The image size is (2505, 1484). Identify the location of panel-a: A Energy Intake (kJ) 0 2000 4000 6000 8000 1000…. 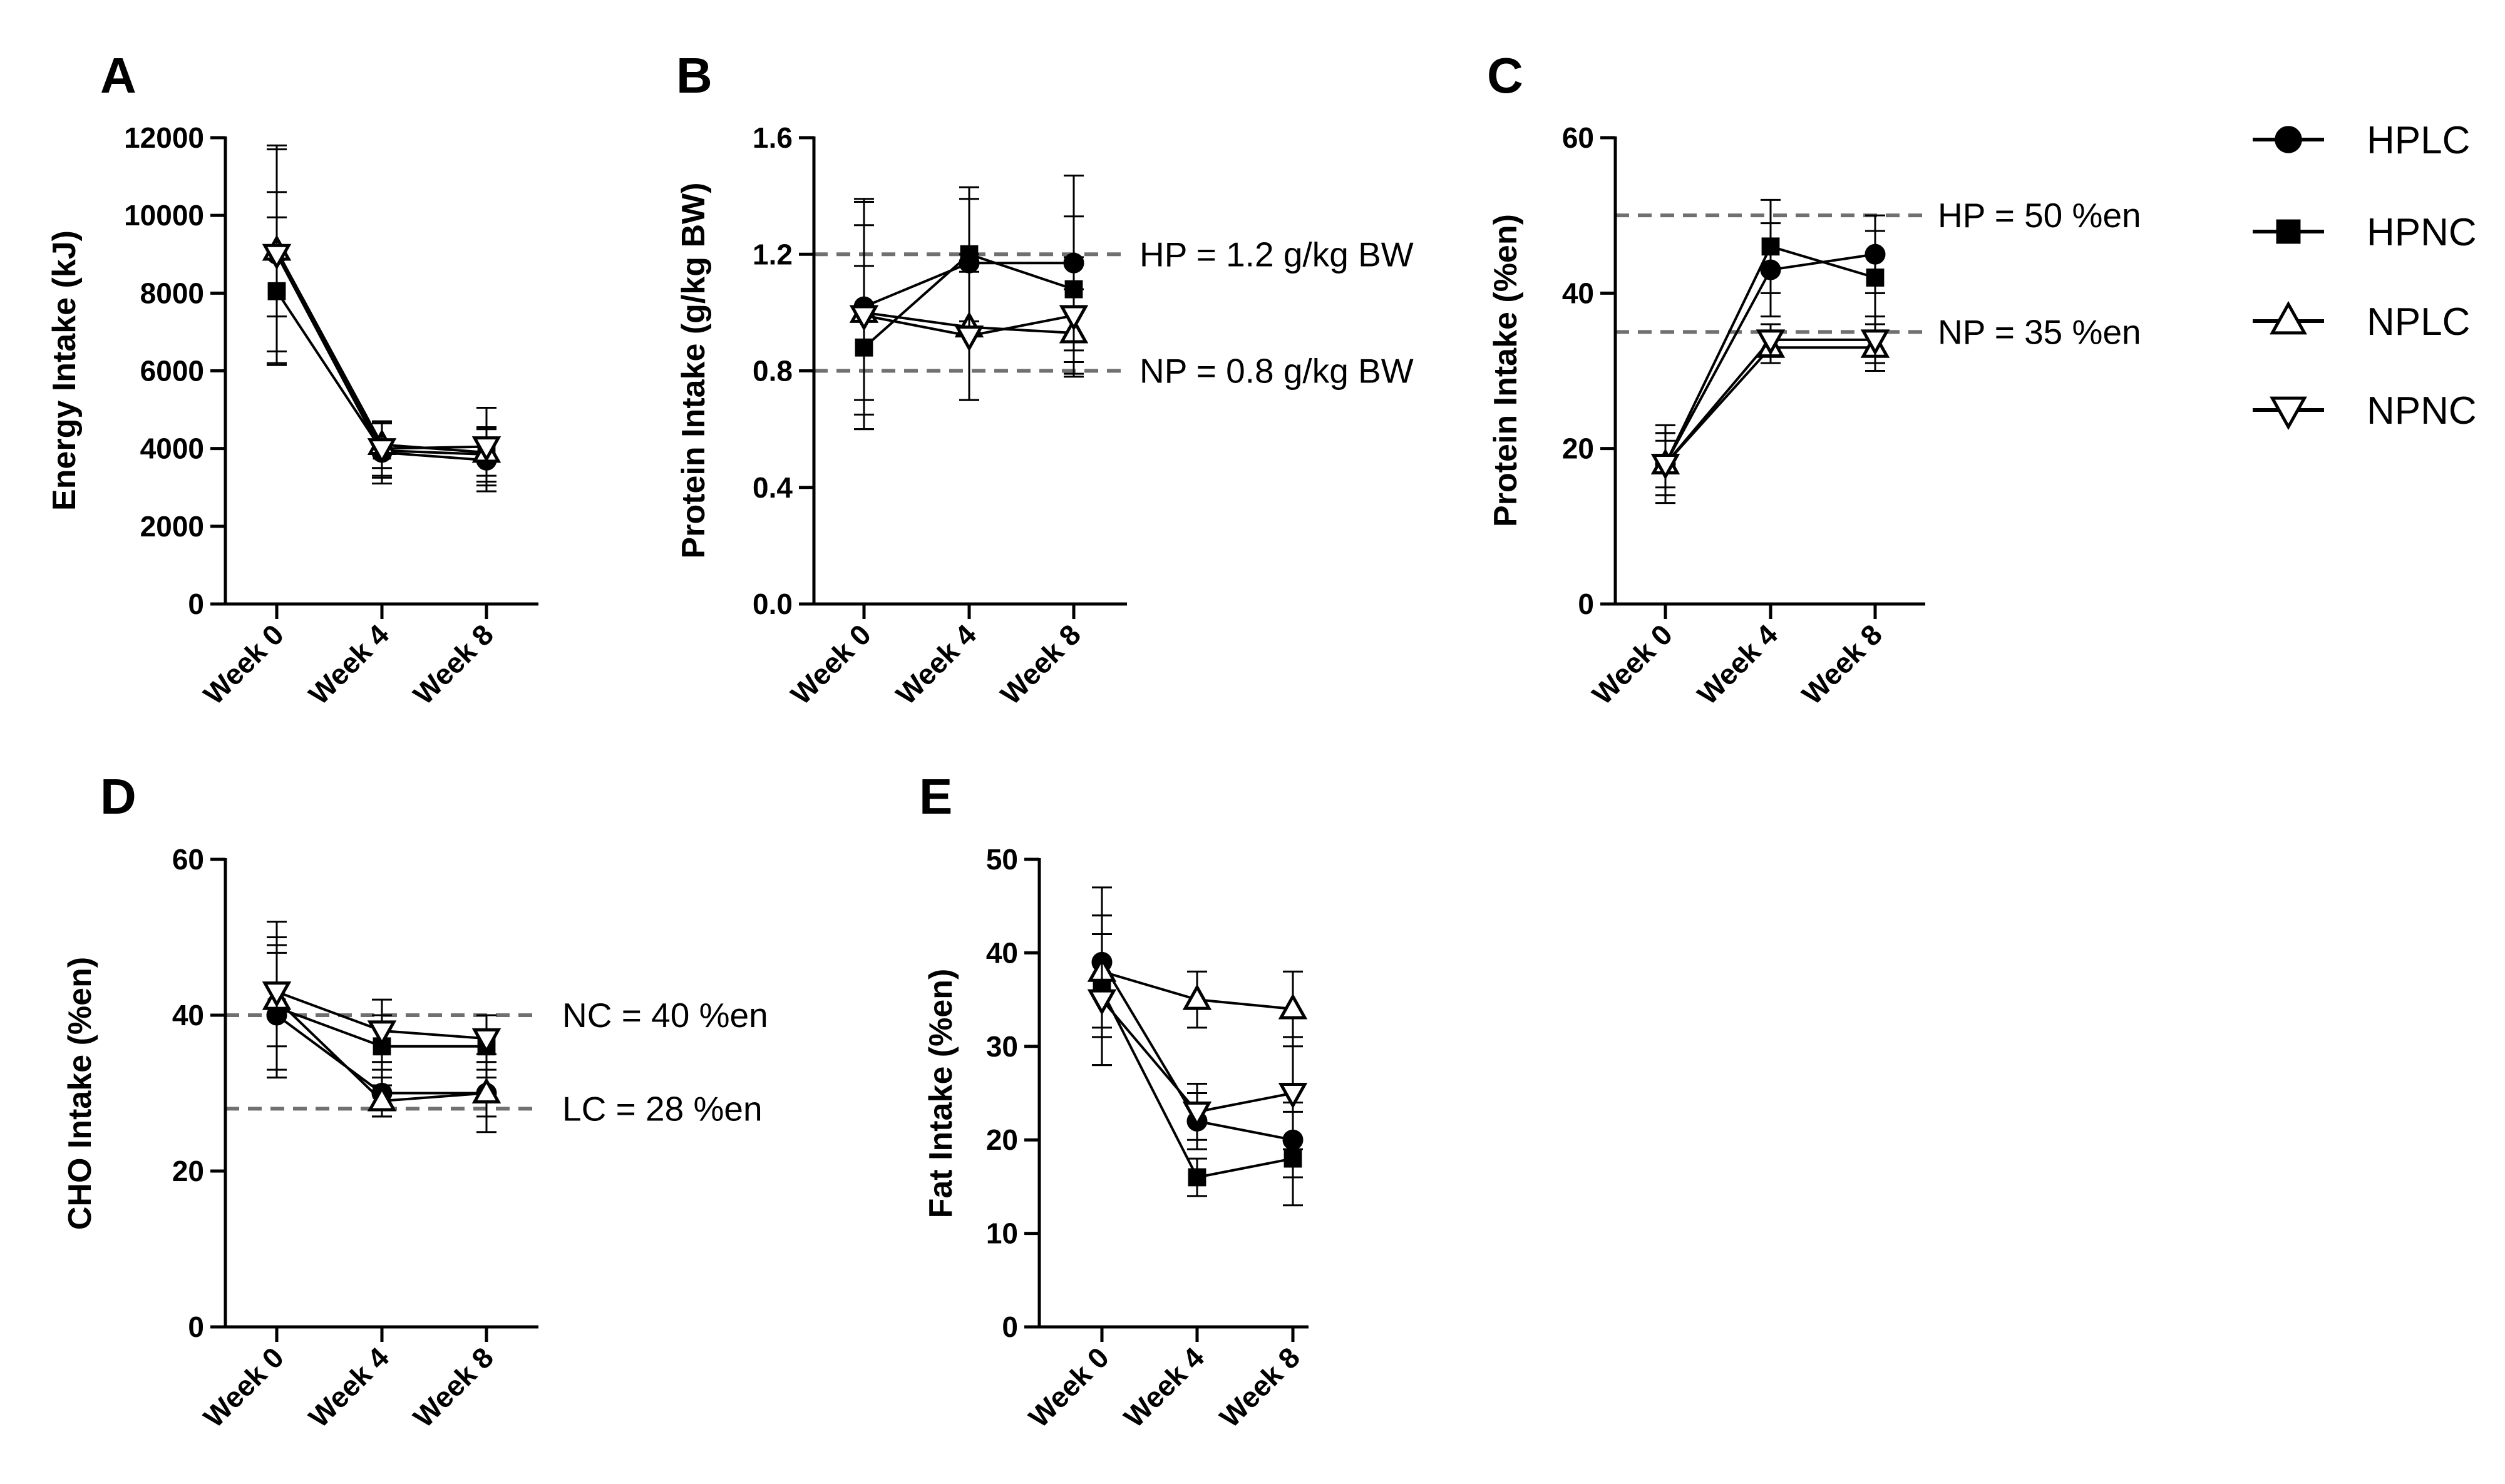
(292, 379).